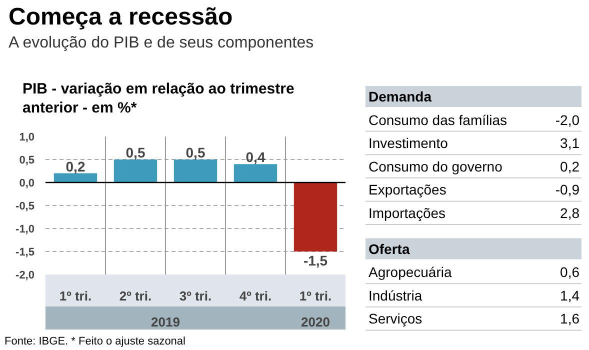 The image size is (589, 350). What do you see at coordinates (410, 272) in the screenshot?
I see `category-label: Agropecuária` at bounding box center [410, 272].